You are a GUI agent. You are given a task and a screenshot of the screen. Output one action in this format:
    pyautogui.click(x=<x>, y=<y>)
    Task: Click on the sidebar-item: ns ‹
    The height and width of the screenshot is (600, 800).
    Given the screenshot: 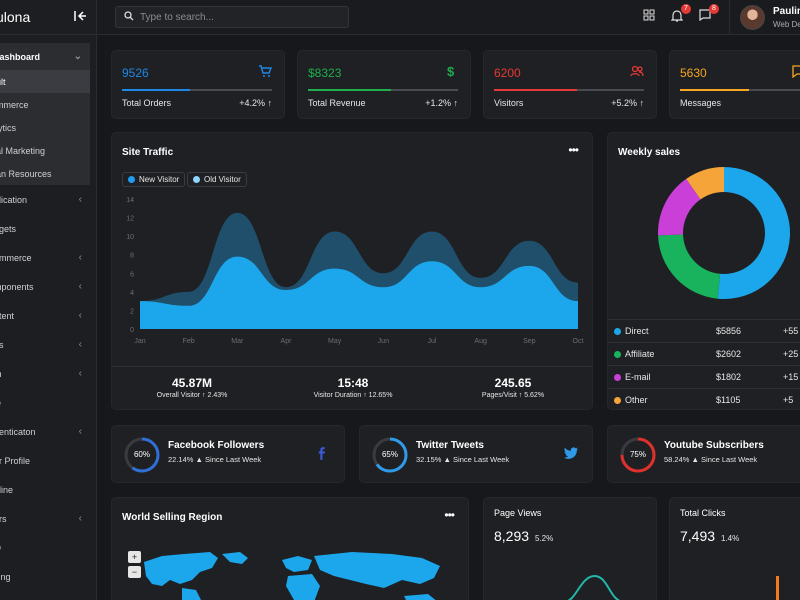 What is the action you would take?
    pyautogui.click(x=48, y=344)
    